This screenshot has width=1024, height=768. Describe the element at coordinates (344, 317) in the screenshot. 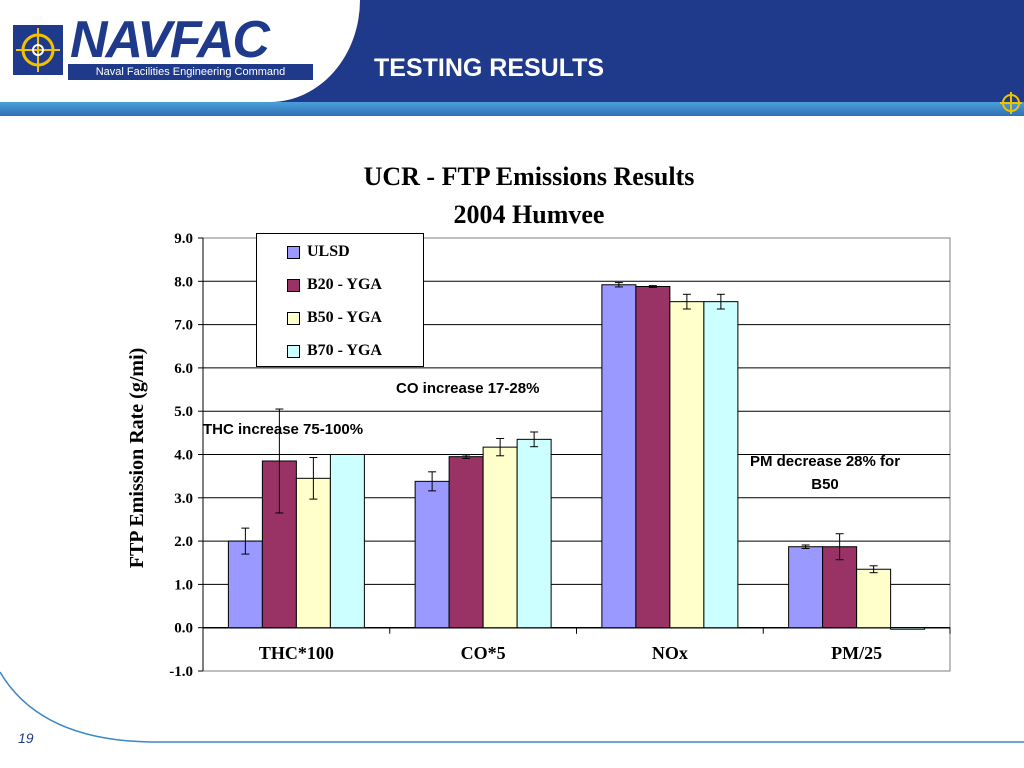

I see `legend-label: B50 - YGA` at that location.